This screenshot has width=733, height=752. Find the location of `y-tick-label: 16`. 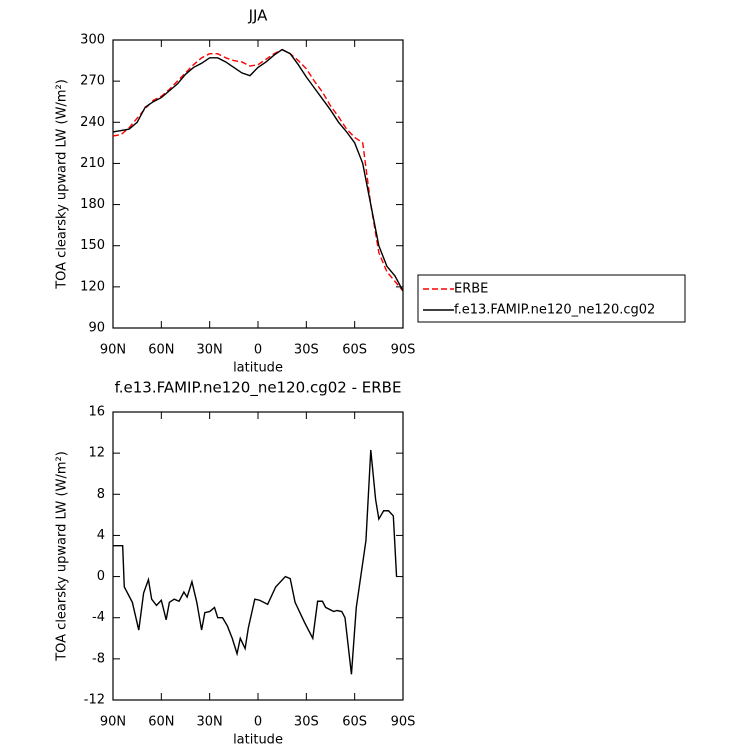

y-tick-label: 16 is located at coordinates (96, 412).